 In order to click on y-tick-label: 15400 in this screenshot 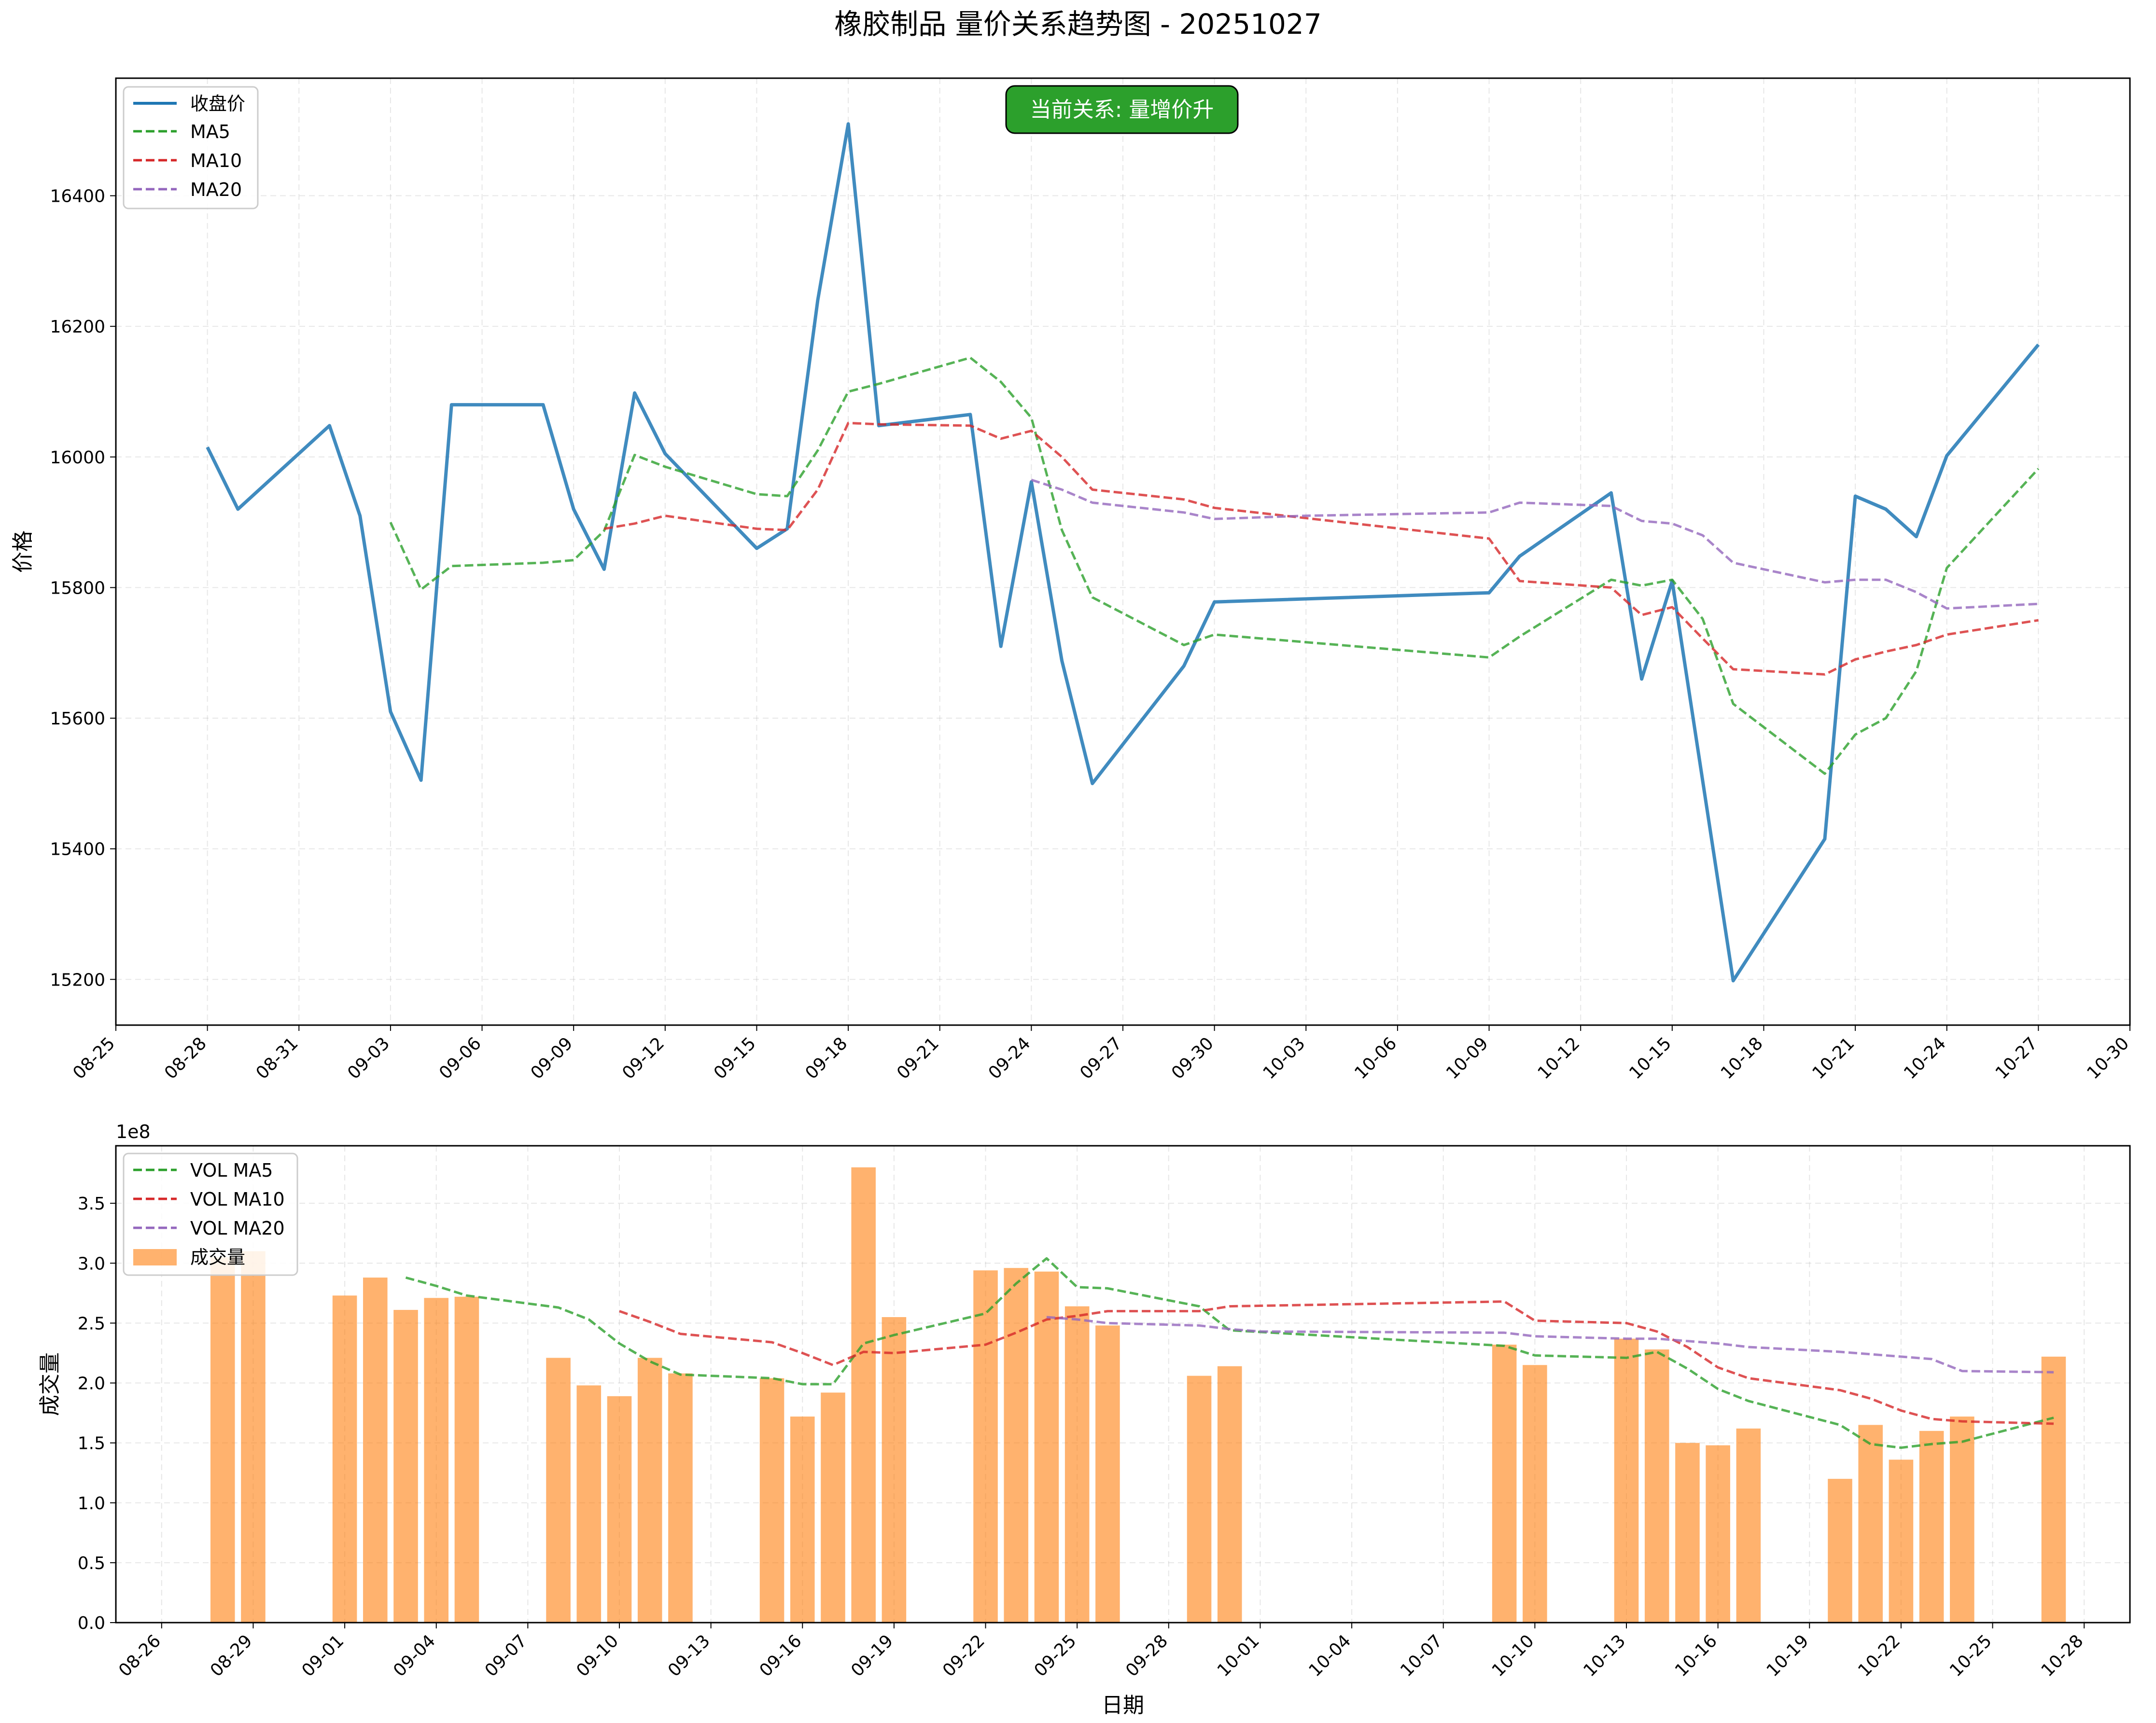, I will do `click(78, 850)`.